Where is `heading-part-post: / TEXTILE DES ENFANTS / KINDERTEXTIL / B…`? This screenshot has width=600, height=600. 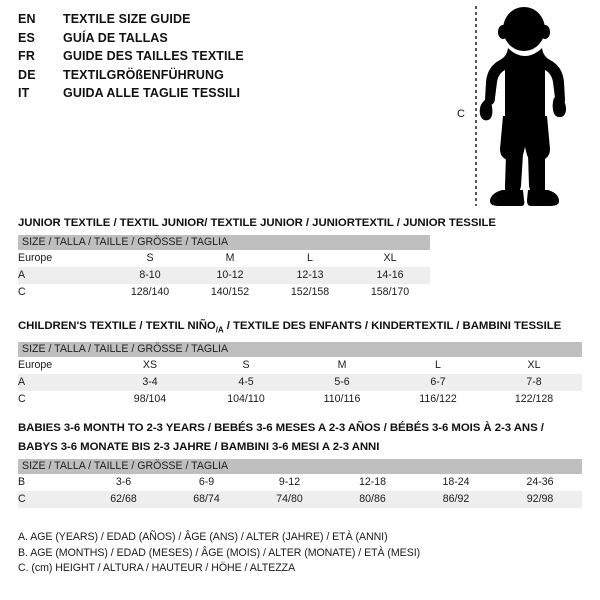
heading-part-post: / TEXTILE DES ENFANTS / KINDERTEXTIL / B… is located at coordinates (392, 326).